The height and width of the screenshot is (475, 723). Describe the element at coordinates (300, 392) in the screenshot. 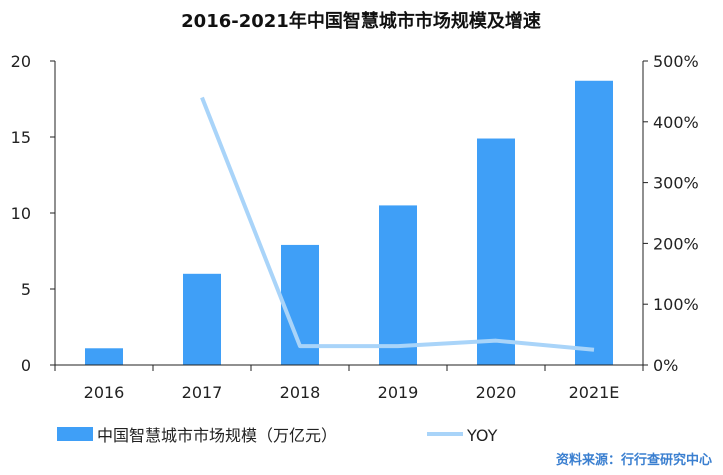

I see `x-tick-label-2018: 2018` at that location.